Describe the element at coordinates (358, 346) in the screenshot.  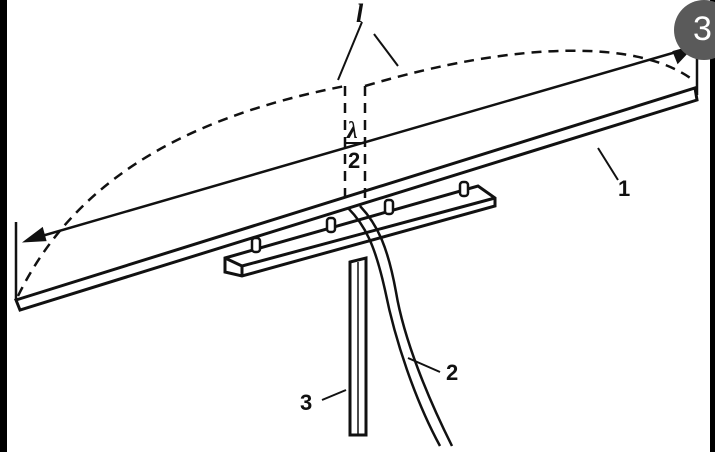
I see `mast` at that location.